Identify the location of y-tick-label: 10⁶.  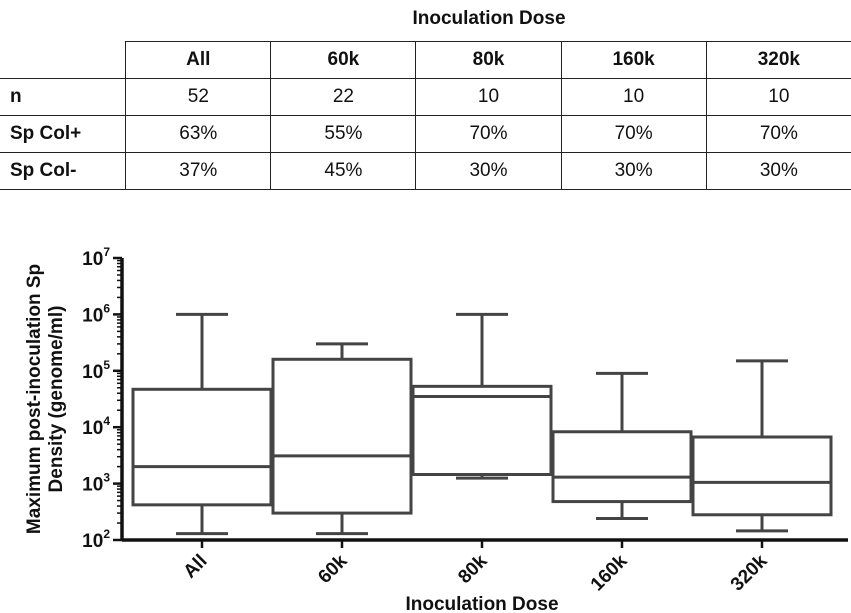
(96, 313).